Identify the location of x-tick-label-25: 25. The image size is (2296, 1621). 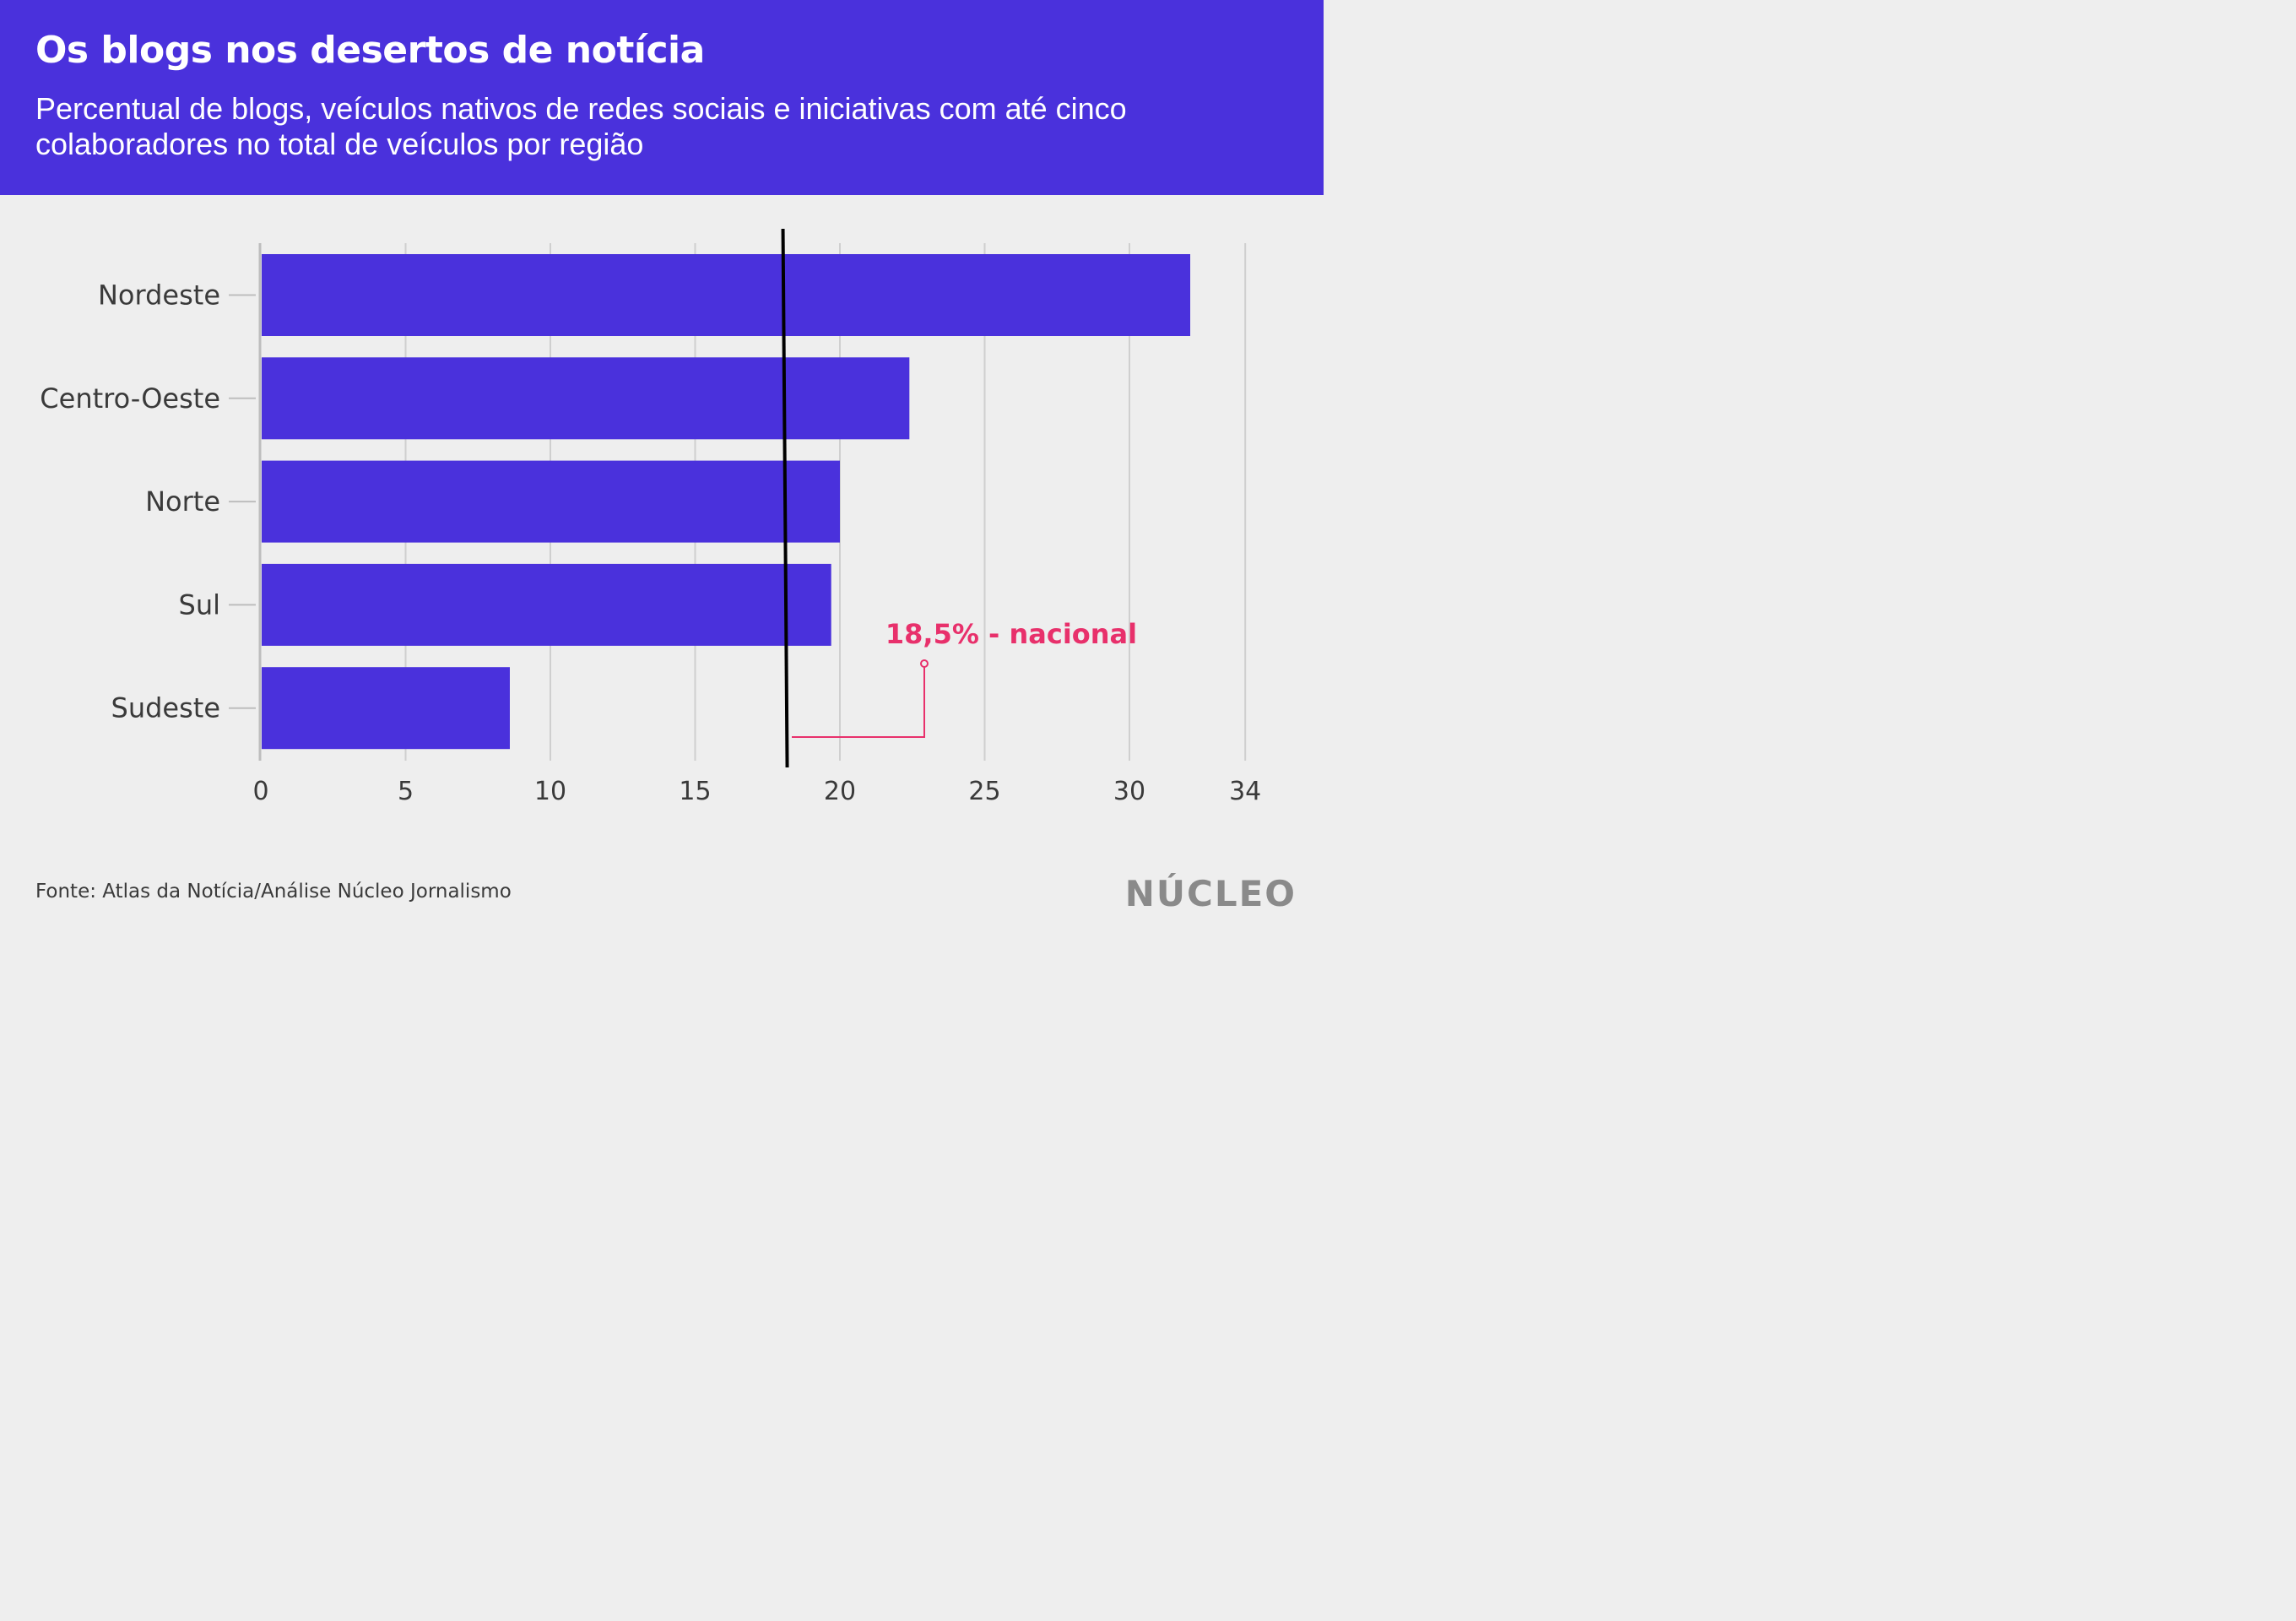
(984, 791).